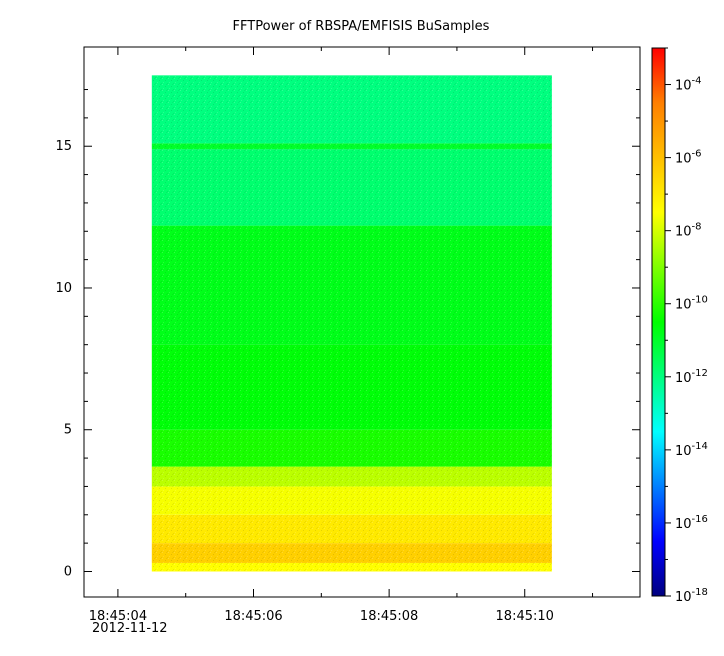 The height and width of the screenshot is (656, 724). I want to click on colorbar-tick-label: 10⁻⁶, so click(688, 158).